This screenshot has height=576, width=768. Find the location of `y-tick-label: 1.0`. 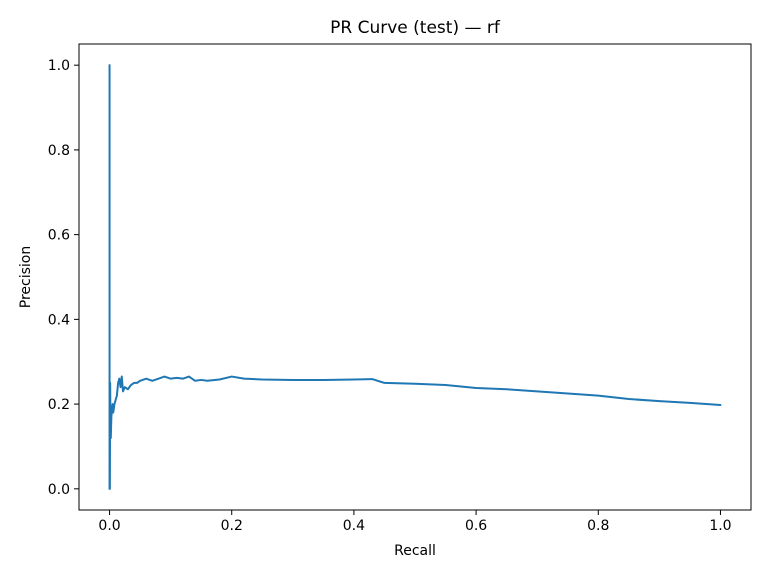

y-tick-label: 1.0 is located at coordinates (59, 66).